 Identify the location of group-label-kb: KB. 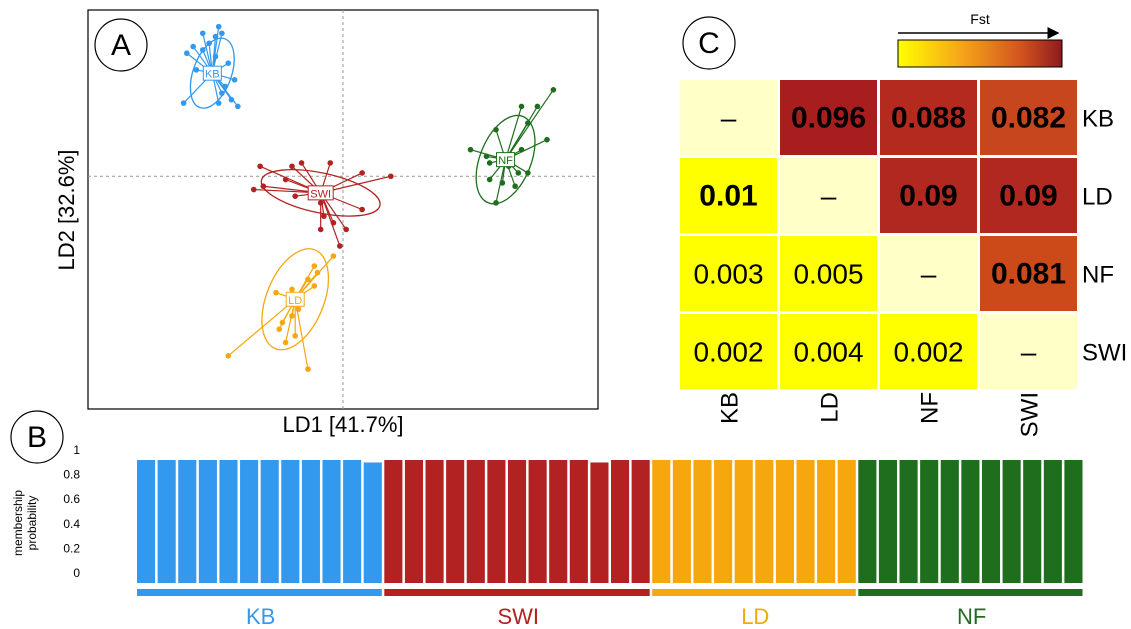
(260, 616).